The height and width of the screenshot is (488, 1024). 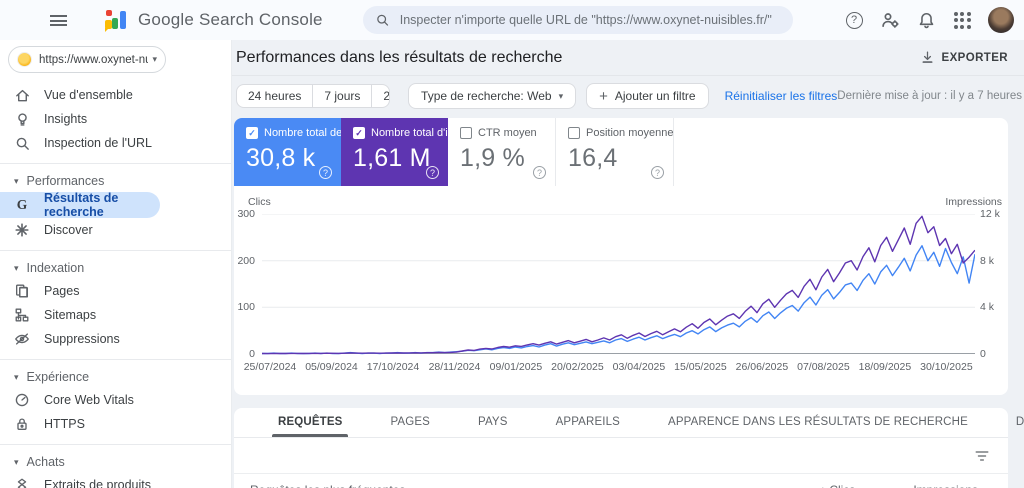 I want to click on sidebar-section-experience: ▾ Expérience, so click(x=52, y=377).